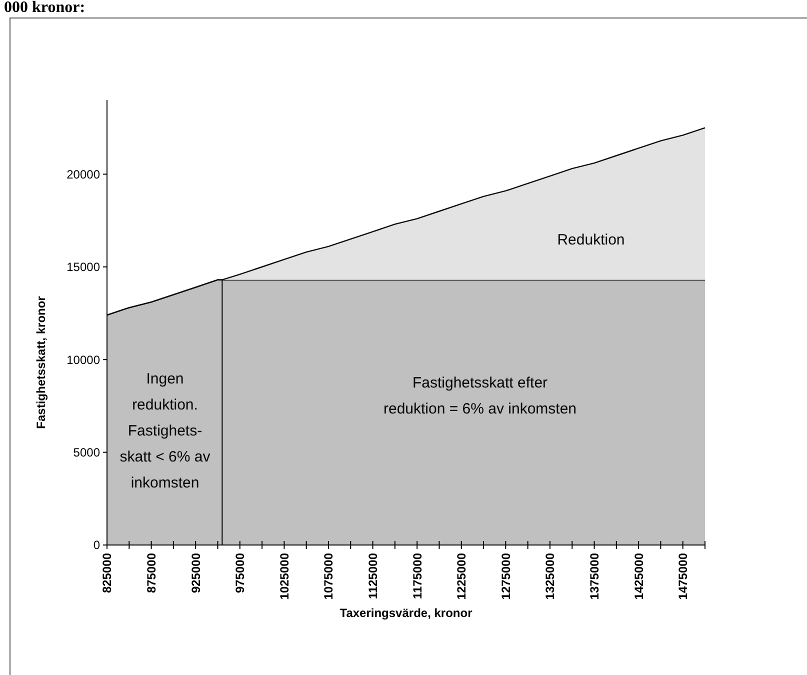  What do you see at coordinates (329, 576) in the screenshot?
I see `x-tick-label: 1075000` at bounding box center [329, 576].